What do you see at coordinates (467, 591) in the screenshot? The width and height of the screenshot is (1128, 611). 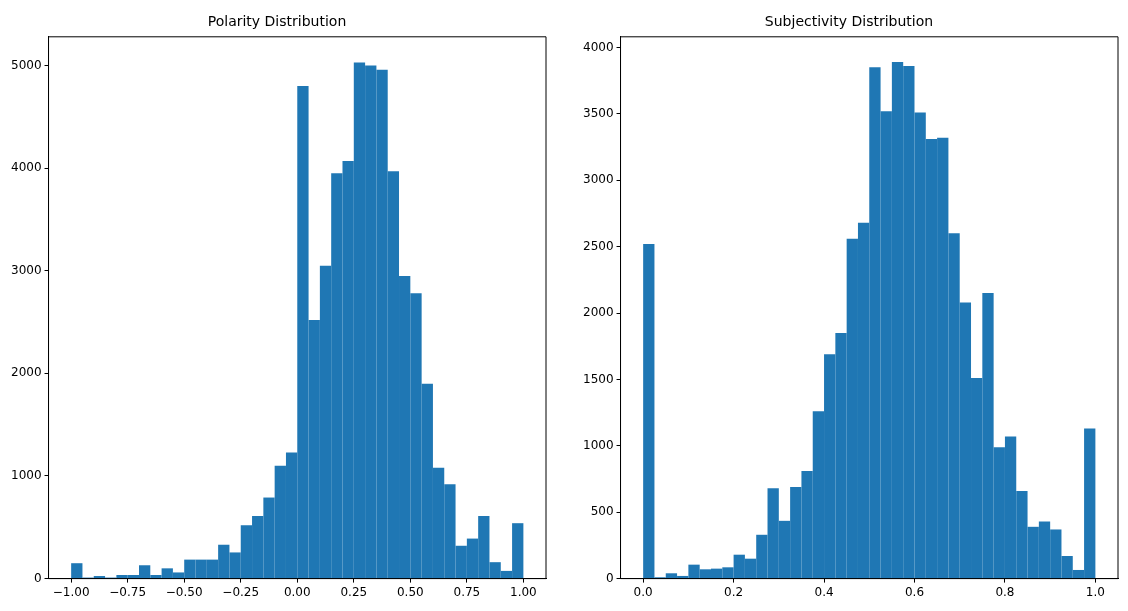 I see `x-tick-label: 0.75` at bounding box center [467, 591].